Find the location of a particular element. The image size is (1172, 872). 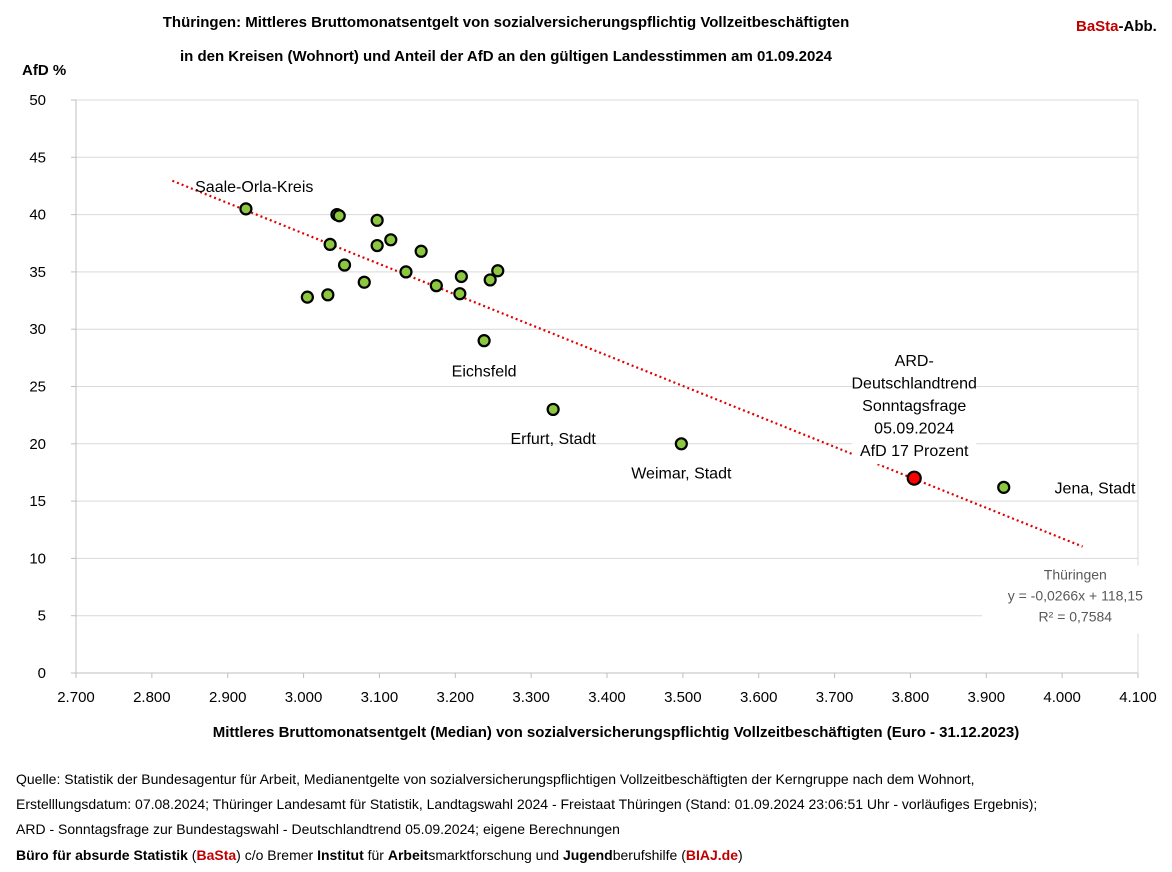

publisher-part: Jugend is located at coordinates (587, 855).